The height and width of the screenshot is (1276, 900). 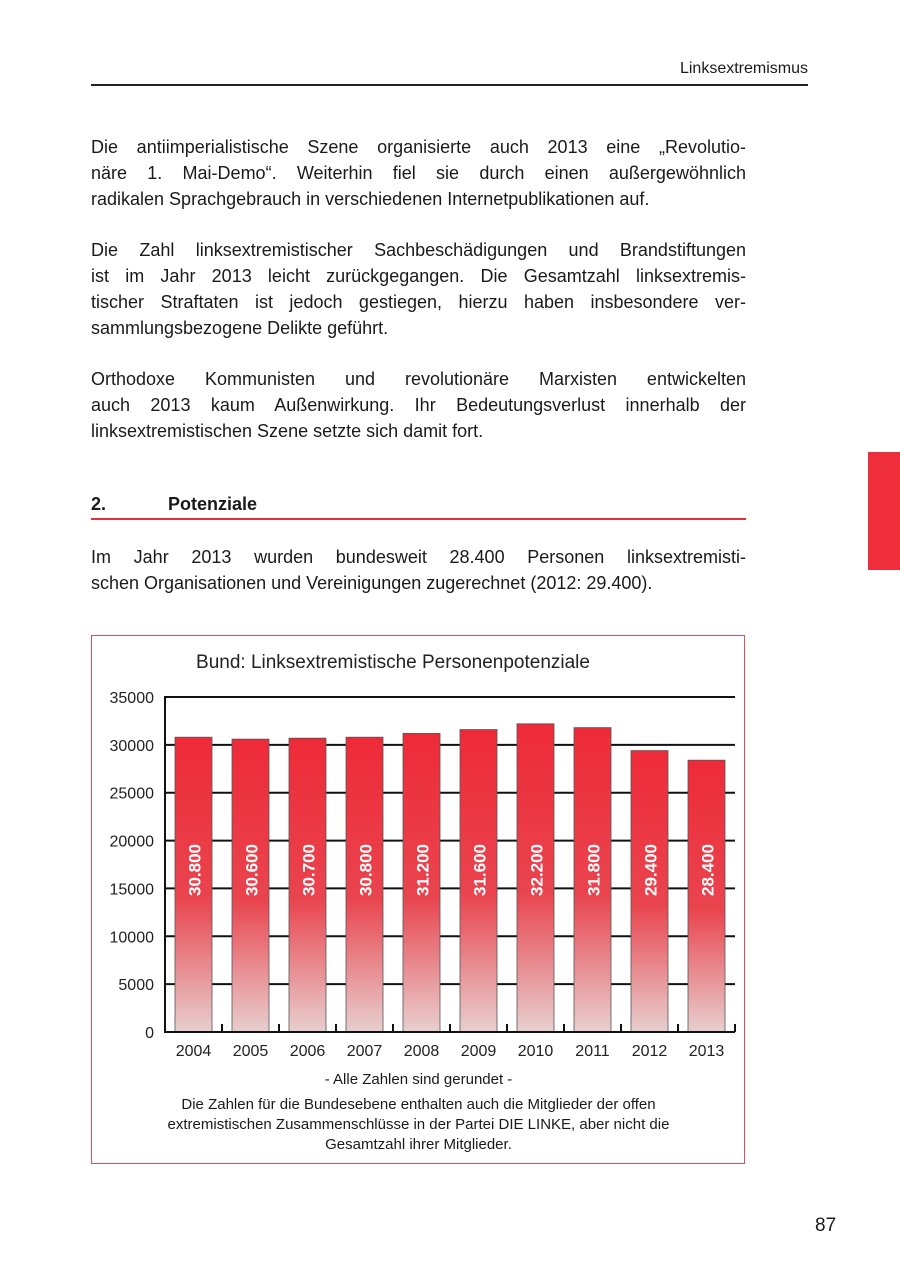 I want to click on section-rule, so click(x=418, y=519).